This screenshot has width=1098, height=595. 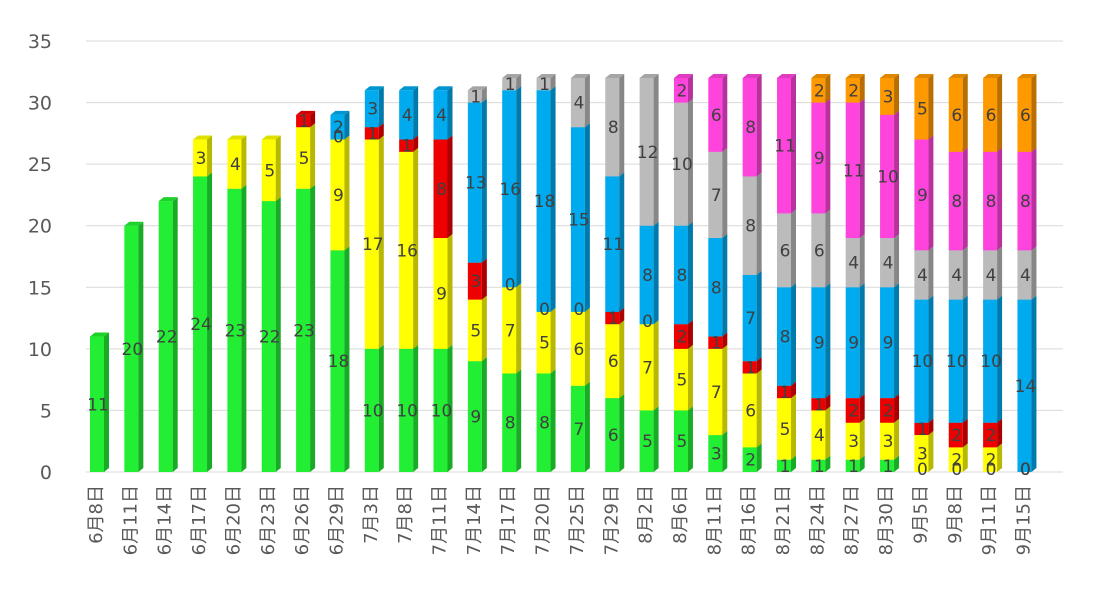 I want to click on data-label: 9, so click(x=819, y=344).